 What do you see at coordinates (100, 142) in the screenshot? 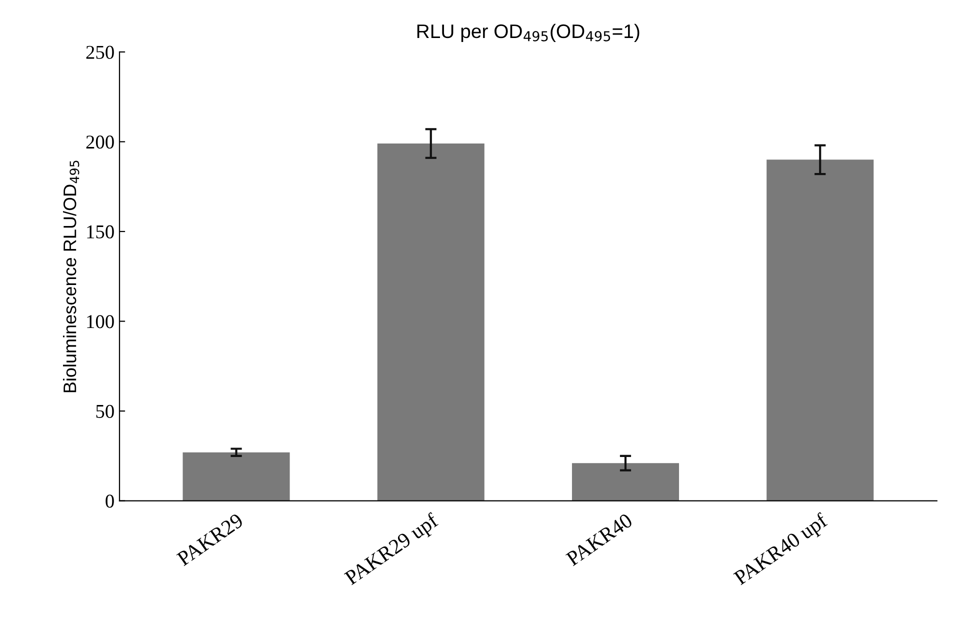
I see `y-tick-label: 200` at bounding box center [100, 142].